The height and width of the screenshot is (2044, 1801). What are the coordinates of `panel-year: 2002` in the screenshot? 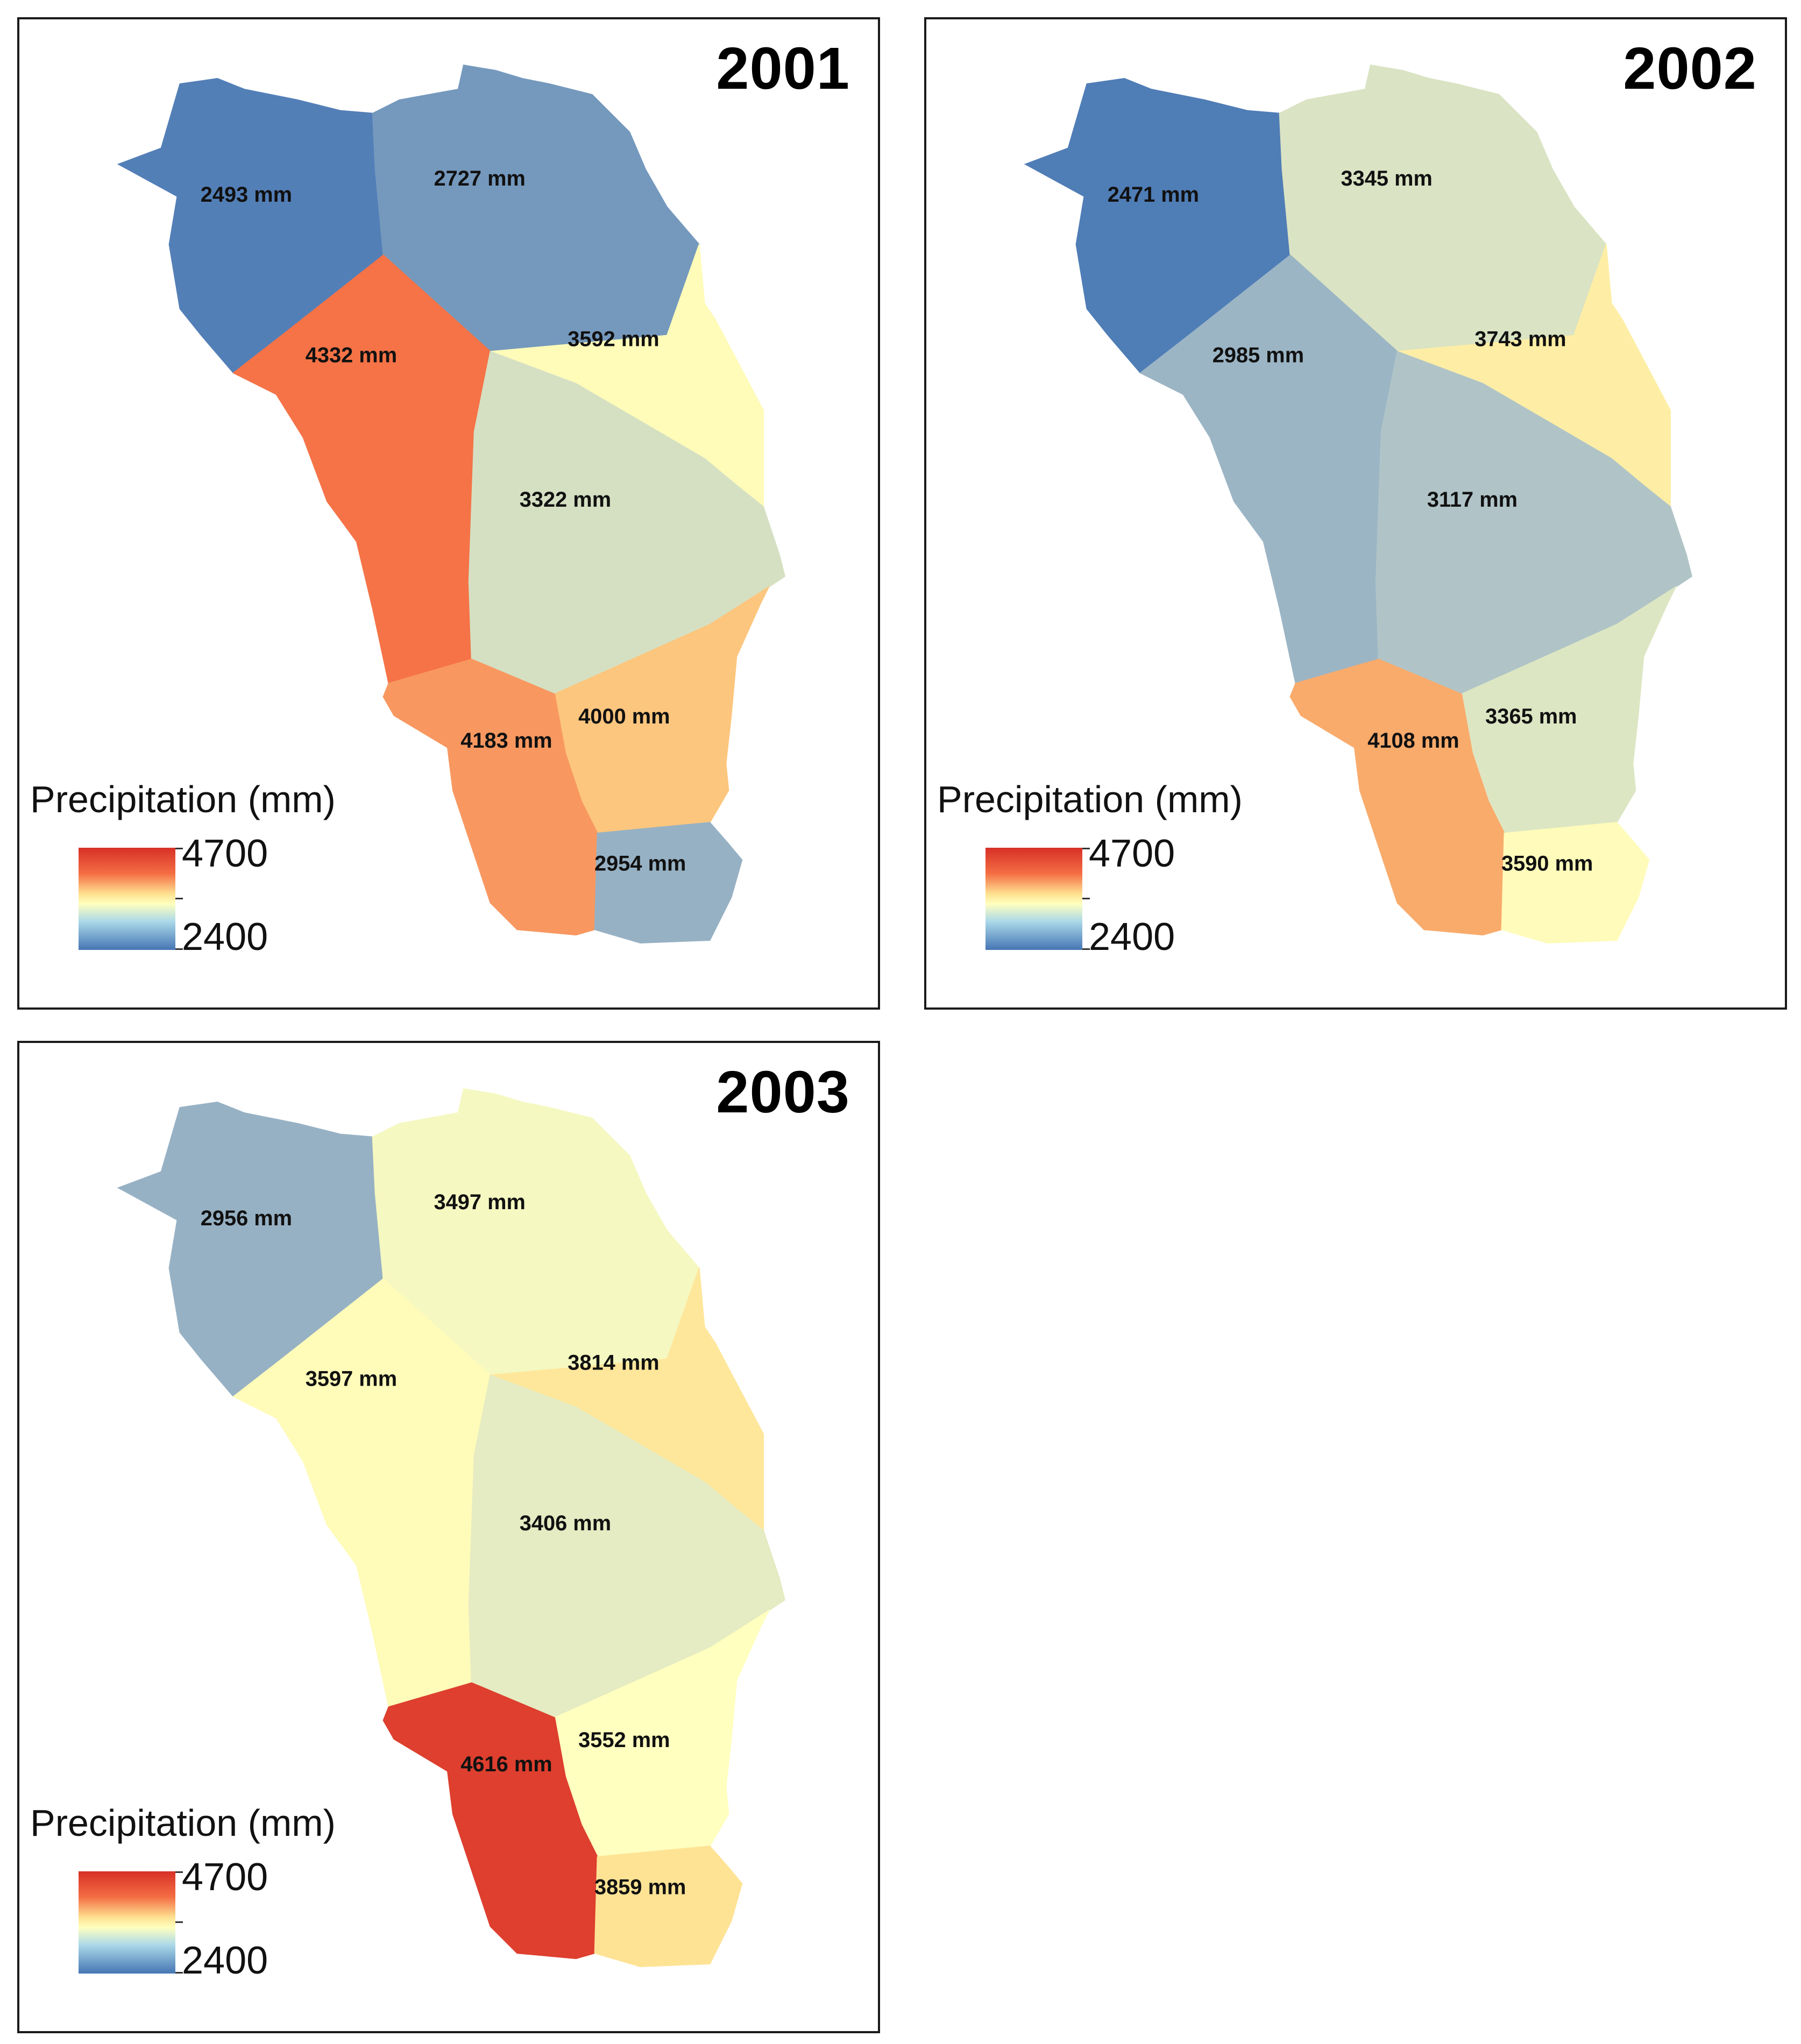 It's located at (1690, 69).